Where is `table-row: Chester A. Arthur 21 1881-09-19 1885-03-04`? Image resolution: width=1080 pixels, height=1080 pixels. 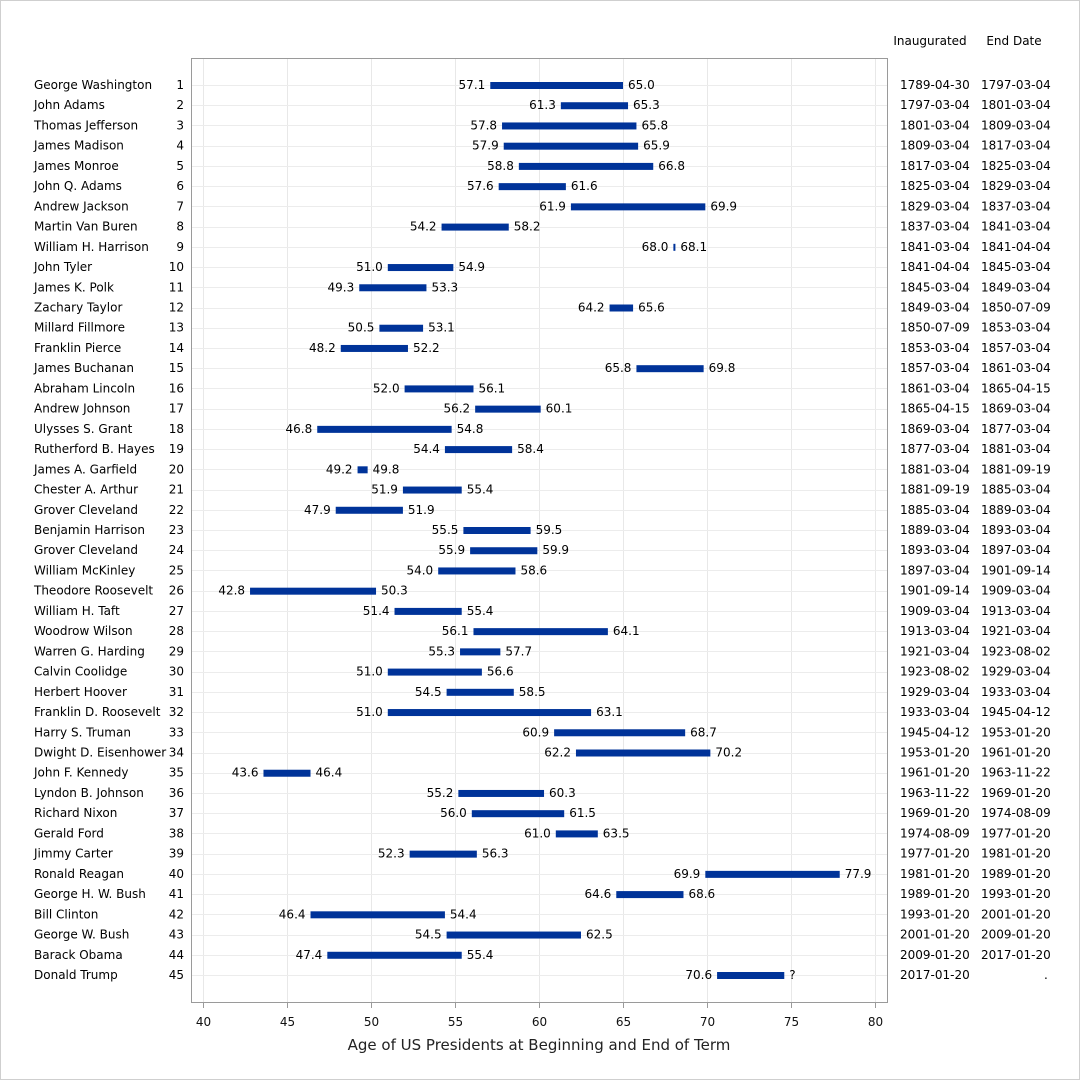 table-row: Chester A. Arthur 21 1881-09-19 1885-03-04 is located at coordinates (542, 490).